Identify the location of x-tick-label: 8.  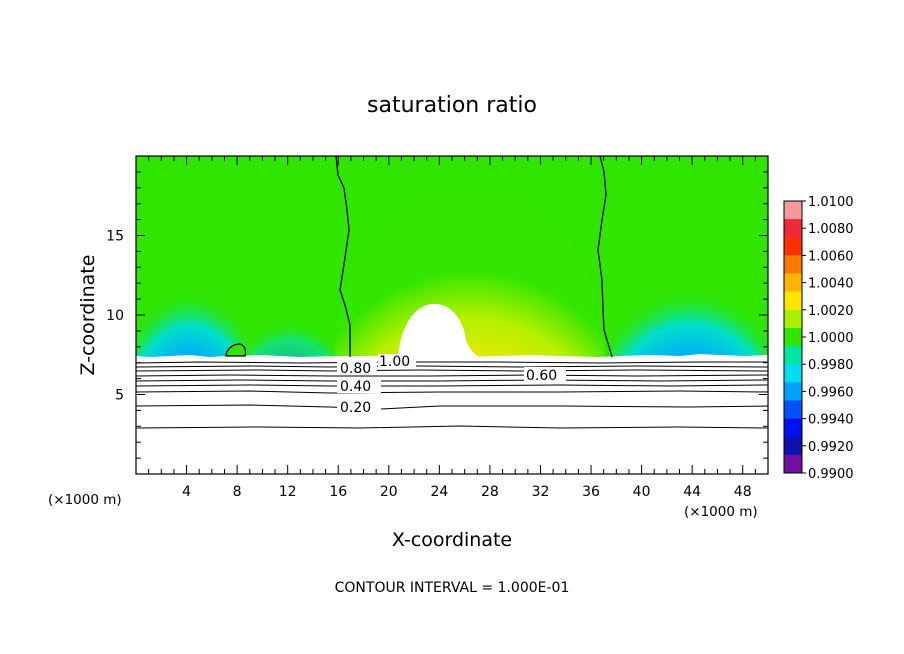
(237, 492).